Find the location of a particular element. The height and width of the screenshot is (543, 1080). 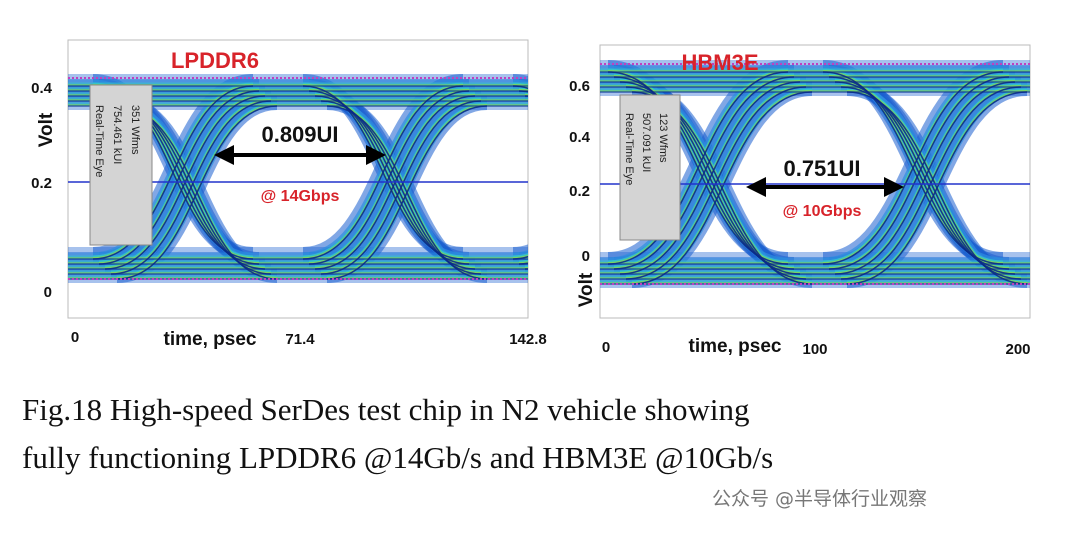

eye-width-label: 0.751UI is located at coordinates (821, 168).